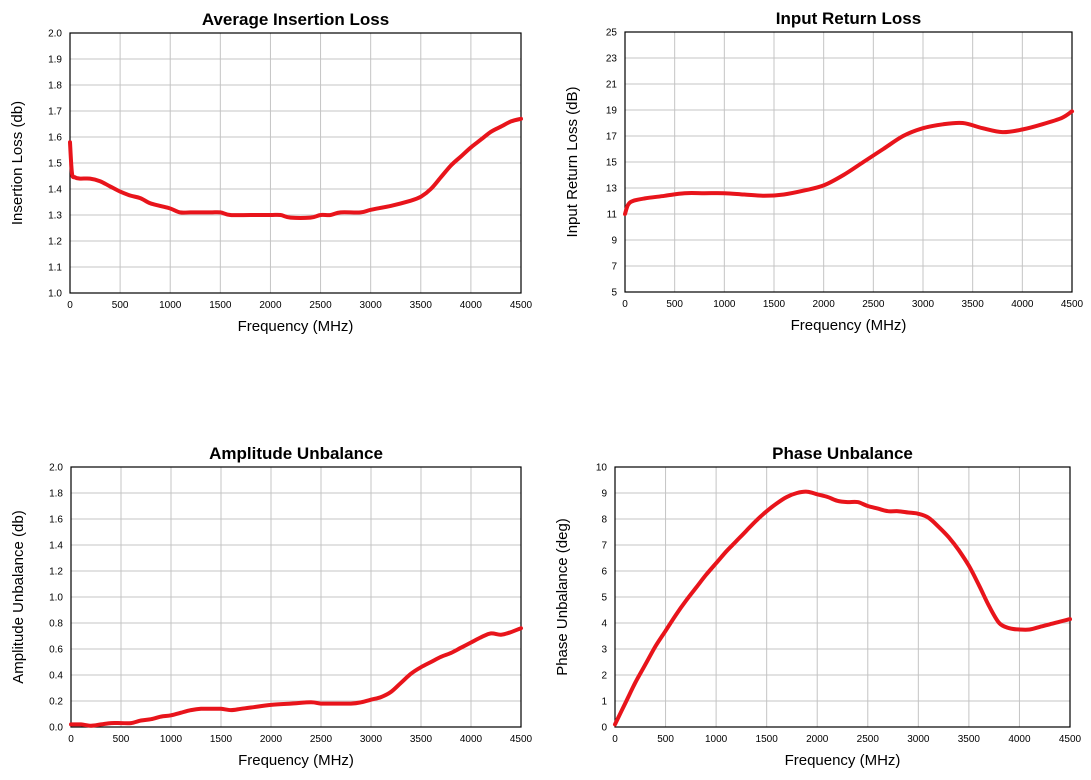  I want to click on y-tick-label: 1.1, so click(55, 268).